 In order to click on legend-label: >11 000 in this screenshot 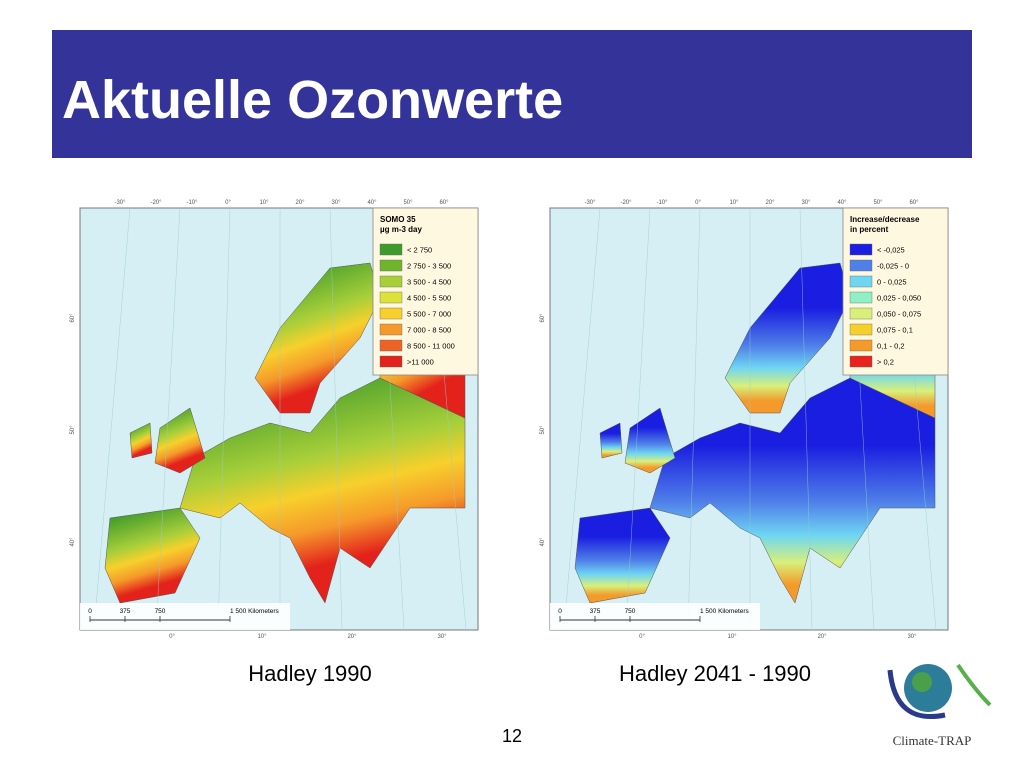, I will do `click(420, 362)`.